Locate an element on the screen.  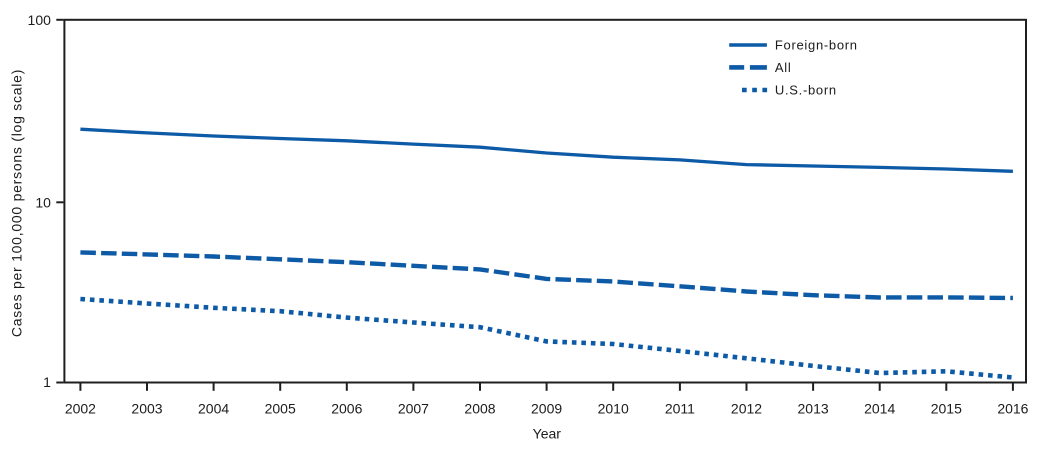
svg-text: 2010 is located at coordinates (613, 409).